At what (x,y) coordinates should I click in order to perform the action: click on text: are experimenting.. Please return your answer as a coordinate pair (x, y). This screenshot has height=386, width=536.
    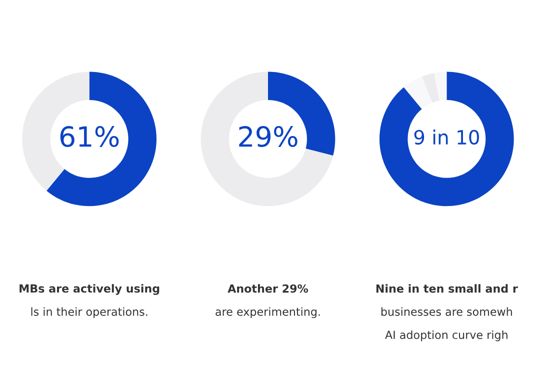
    Looking at the image, I should click on (268, 312).